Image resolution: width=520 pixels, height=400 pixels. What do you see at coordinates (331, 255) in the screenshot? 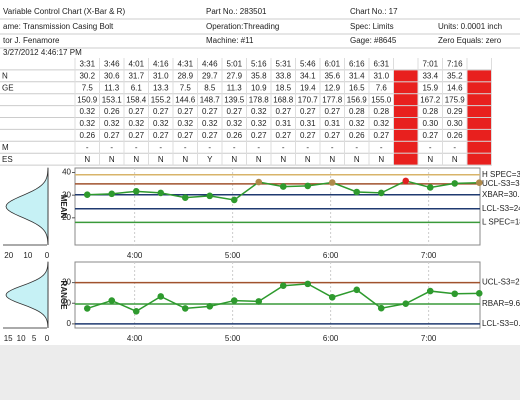
I see `x-tick-label: 6:00` at bounding box center [331, 255].